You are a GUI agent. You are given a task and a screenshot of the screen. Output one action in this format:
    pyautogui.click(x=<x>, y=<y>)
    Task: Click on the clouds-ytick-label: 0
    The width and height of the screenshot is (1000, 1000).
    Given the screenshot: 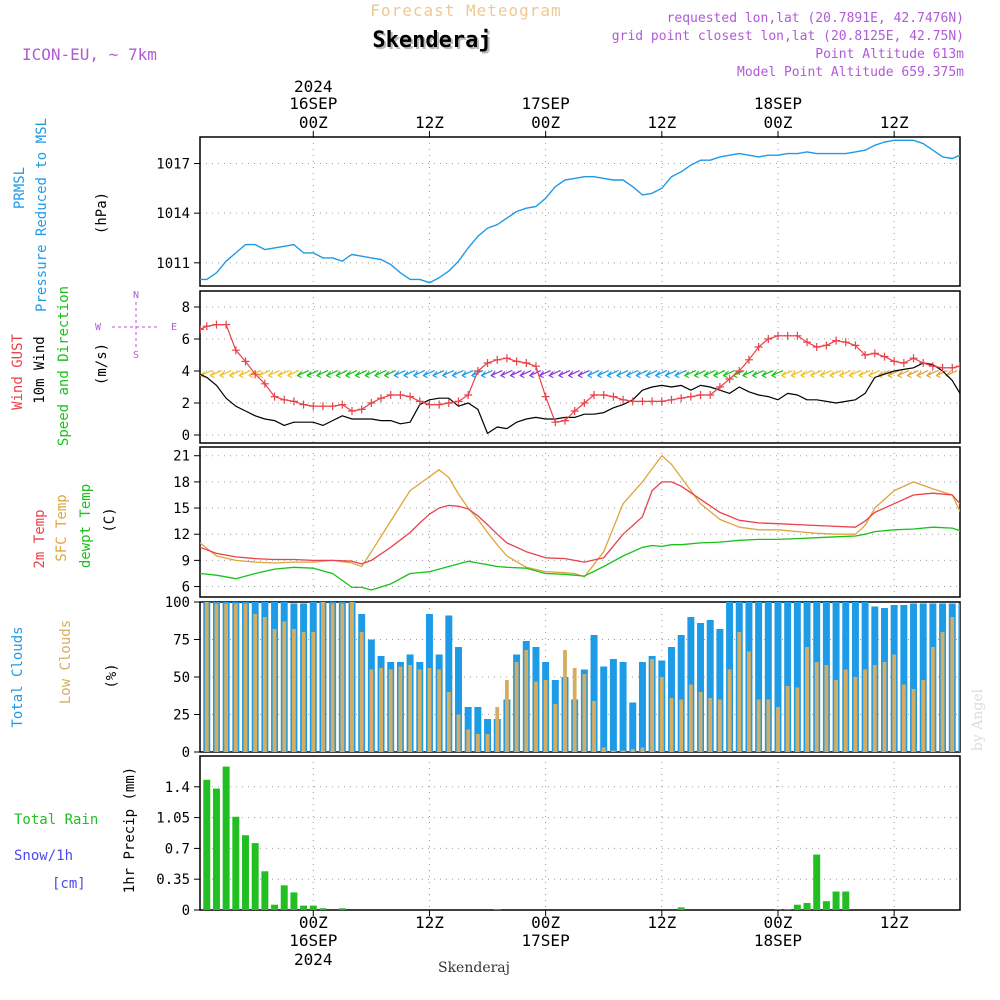 What is the action you would take?
    pyautogui.click(x=186, y=753)
    